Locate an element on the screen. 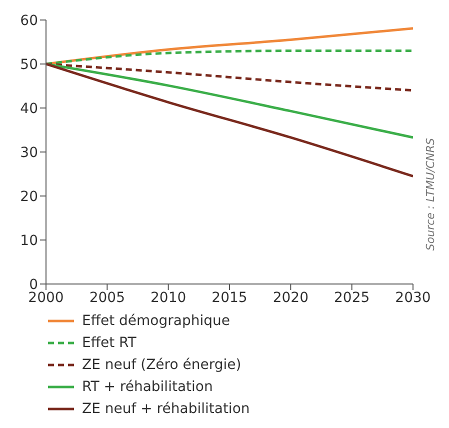 This screenshot has height=428, width=449. source-note: Source : LTMU/CNRS is located at coordinates (430, 194).